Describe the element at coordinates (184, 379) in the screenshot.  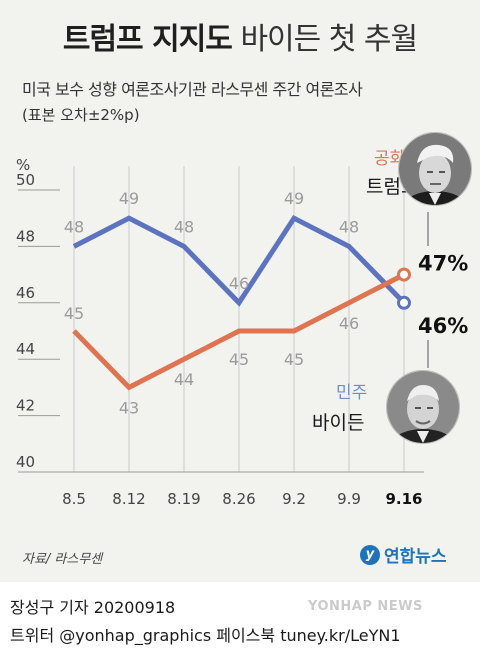
I see `data-label-biden: 44` at that location.